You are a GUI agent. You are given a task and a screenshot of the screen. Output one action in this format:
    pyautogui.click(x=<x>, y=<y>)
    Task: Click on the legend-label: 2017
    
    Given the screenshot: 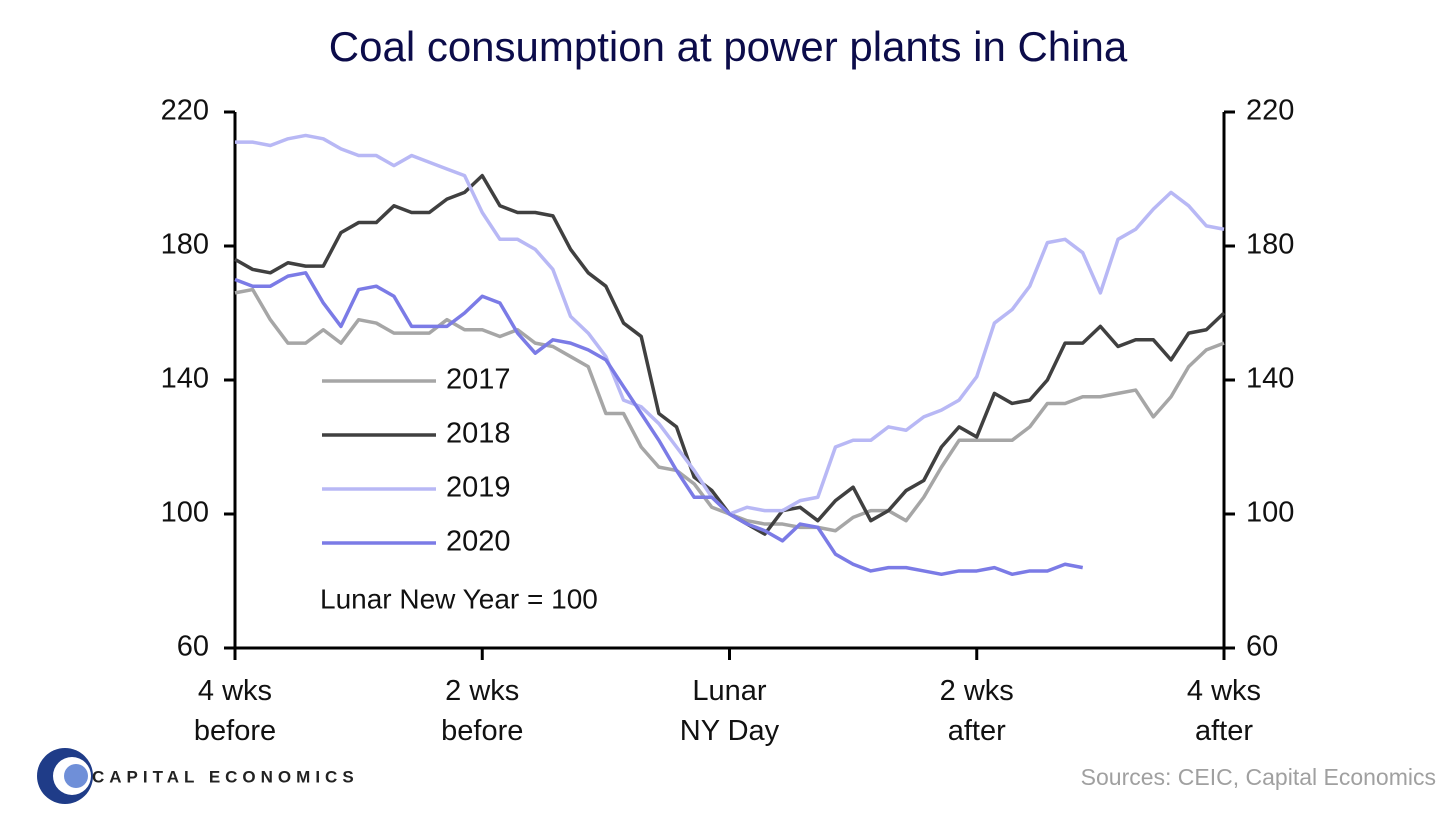 What is the action you would take?
    pyautogui.click(x=478, y=380)
    